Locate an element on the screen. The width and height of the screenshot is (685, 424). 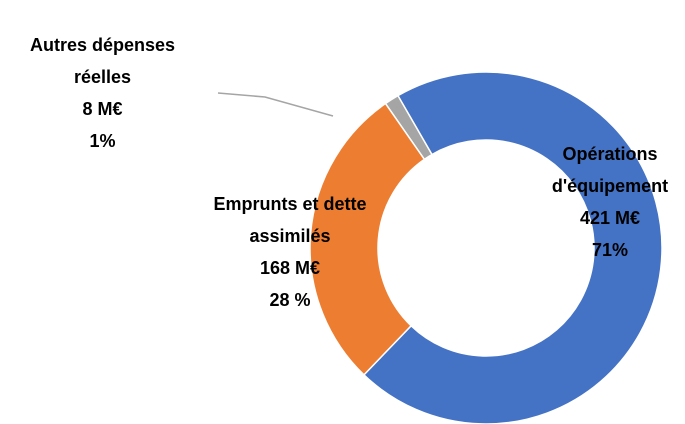
category-name: Opérations d'équipement is located at coordinates (610, 170).